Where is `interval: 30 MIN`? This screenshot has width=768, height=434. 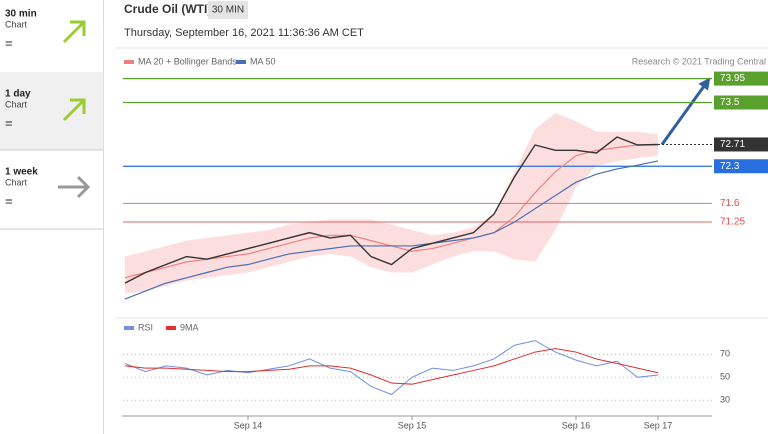 interval: 30 MIN is located at coordinates (228, 10).